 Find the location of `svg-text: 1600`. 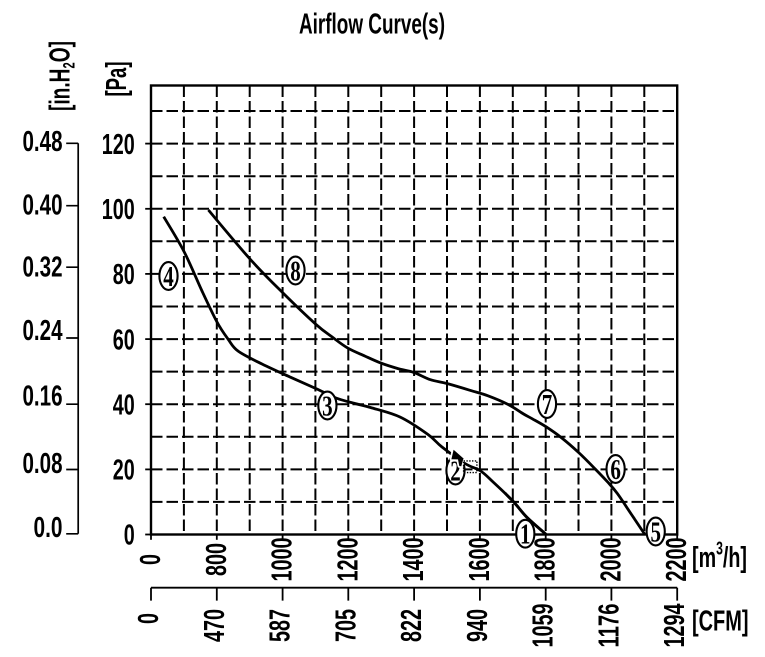

svg-text: 1600 is located at coordinates (480, 560).